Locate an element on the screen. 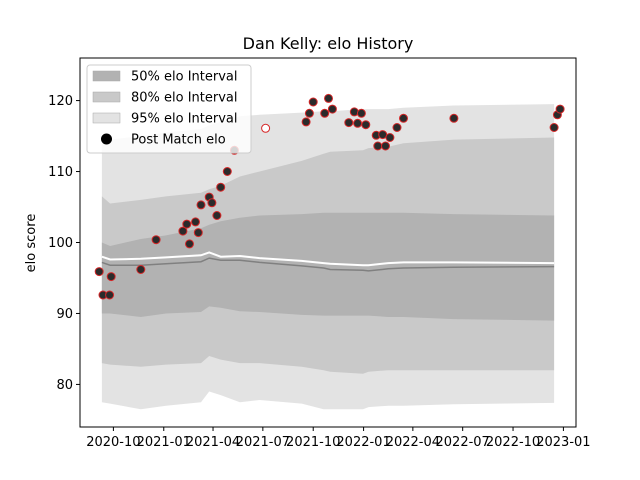  y-axis: 80 90 100 110 120 is located at coordinates (64, 243).